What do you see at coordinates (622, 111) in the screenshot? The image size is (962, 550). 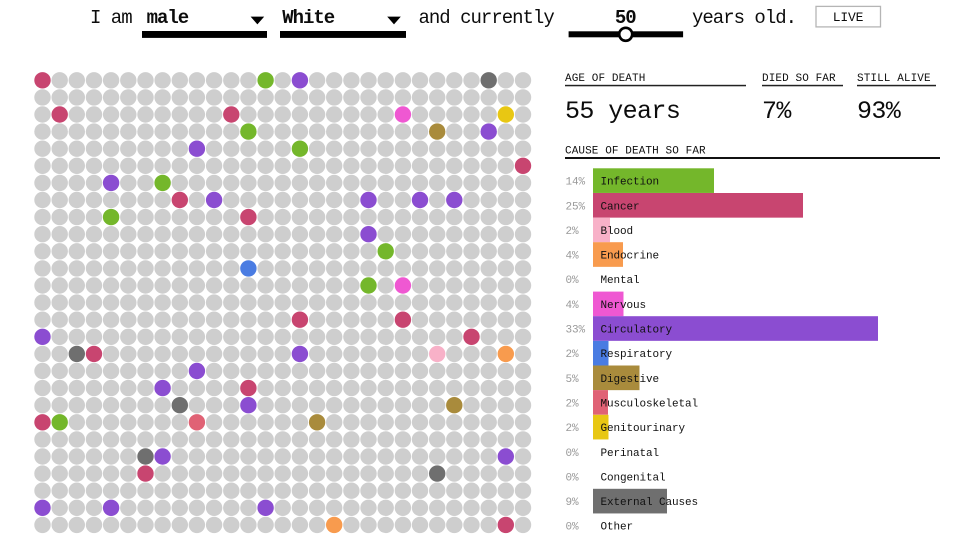 I see `svg-text: 55 years` at bounding box center [622, 111].